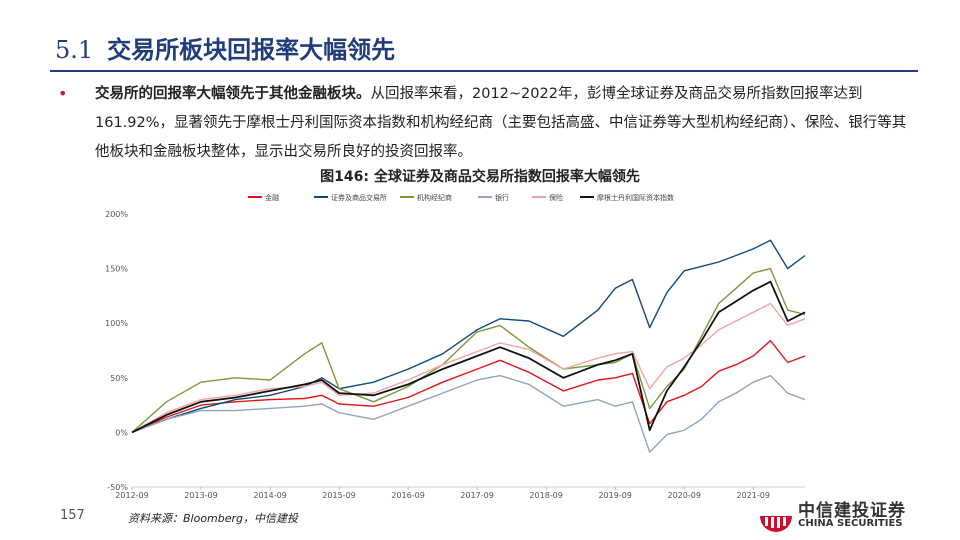 The height and width of the screenshot is (540, 960). What do you see at coordinates (545, 494) in the screenshot?
I see `x-tick-label: 2018-09` at bounding box center [545, 494].